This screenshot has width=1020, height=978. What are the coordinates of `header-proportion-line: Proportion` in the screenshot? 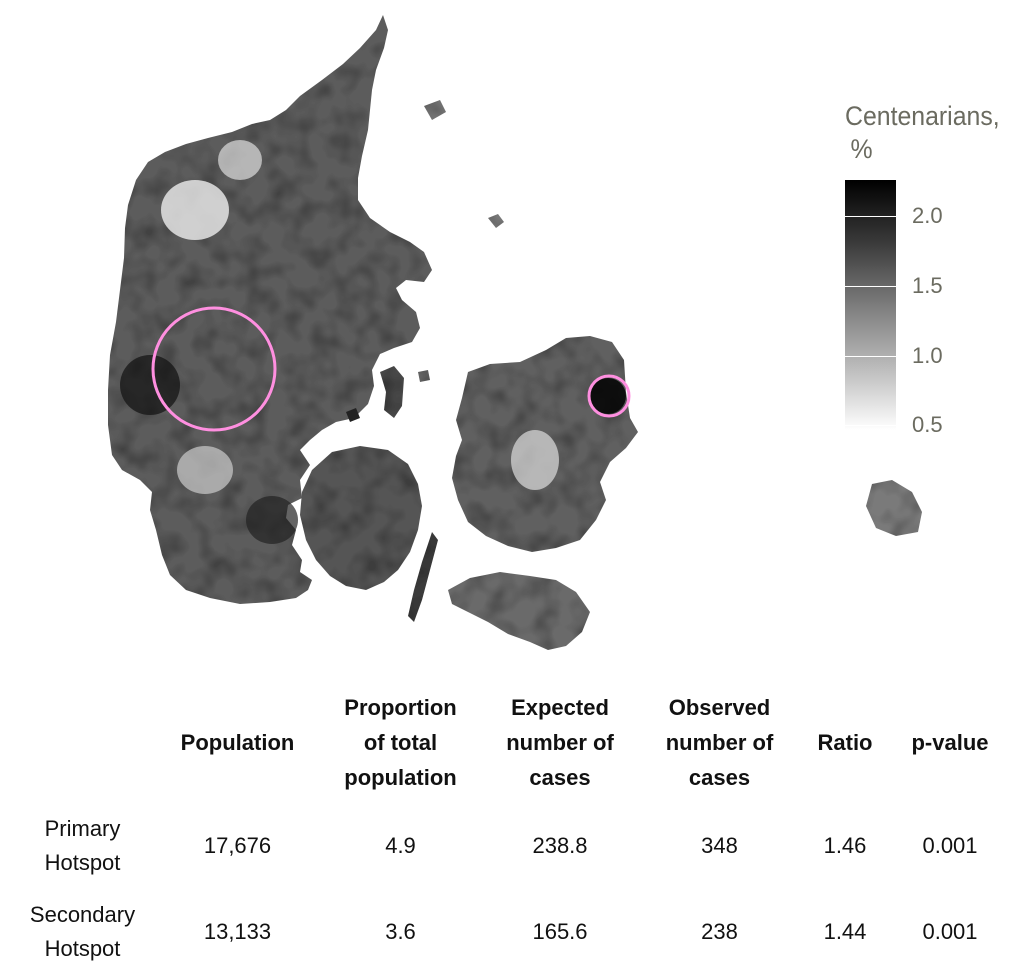 It's located at (400, 707).